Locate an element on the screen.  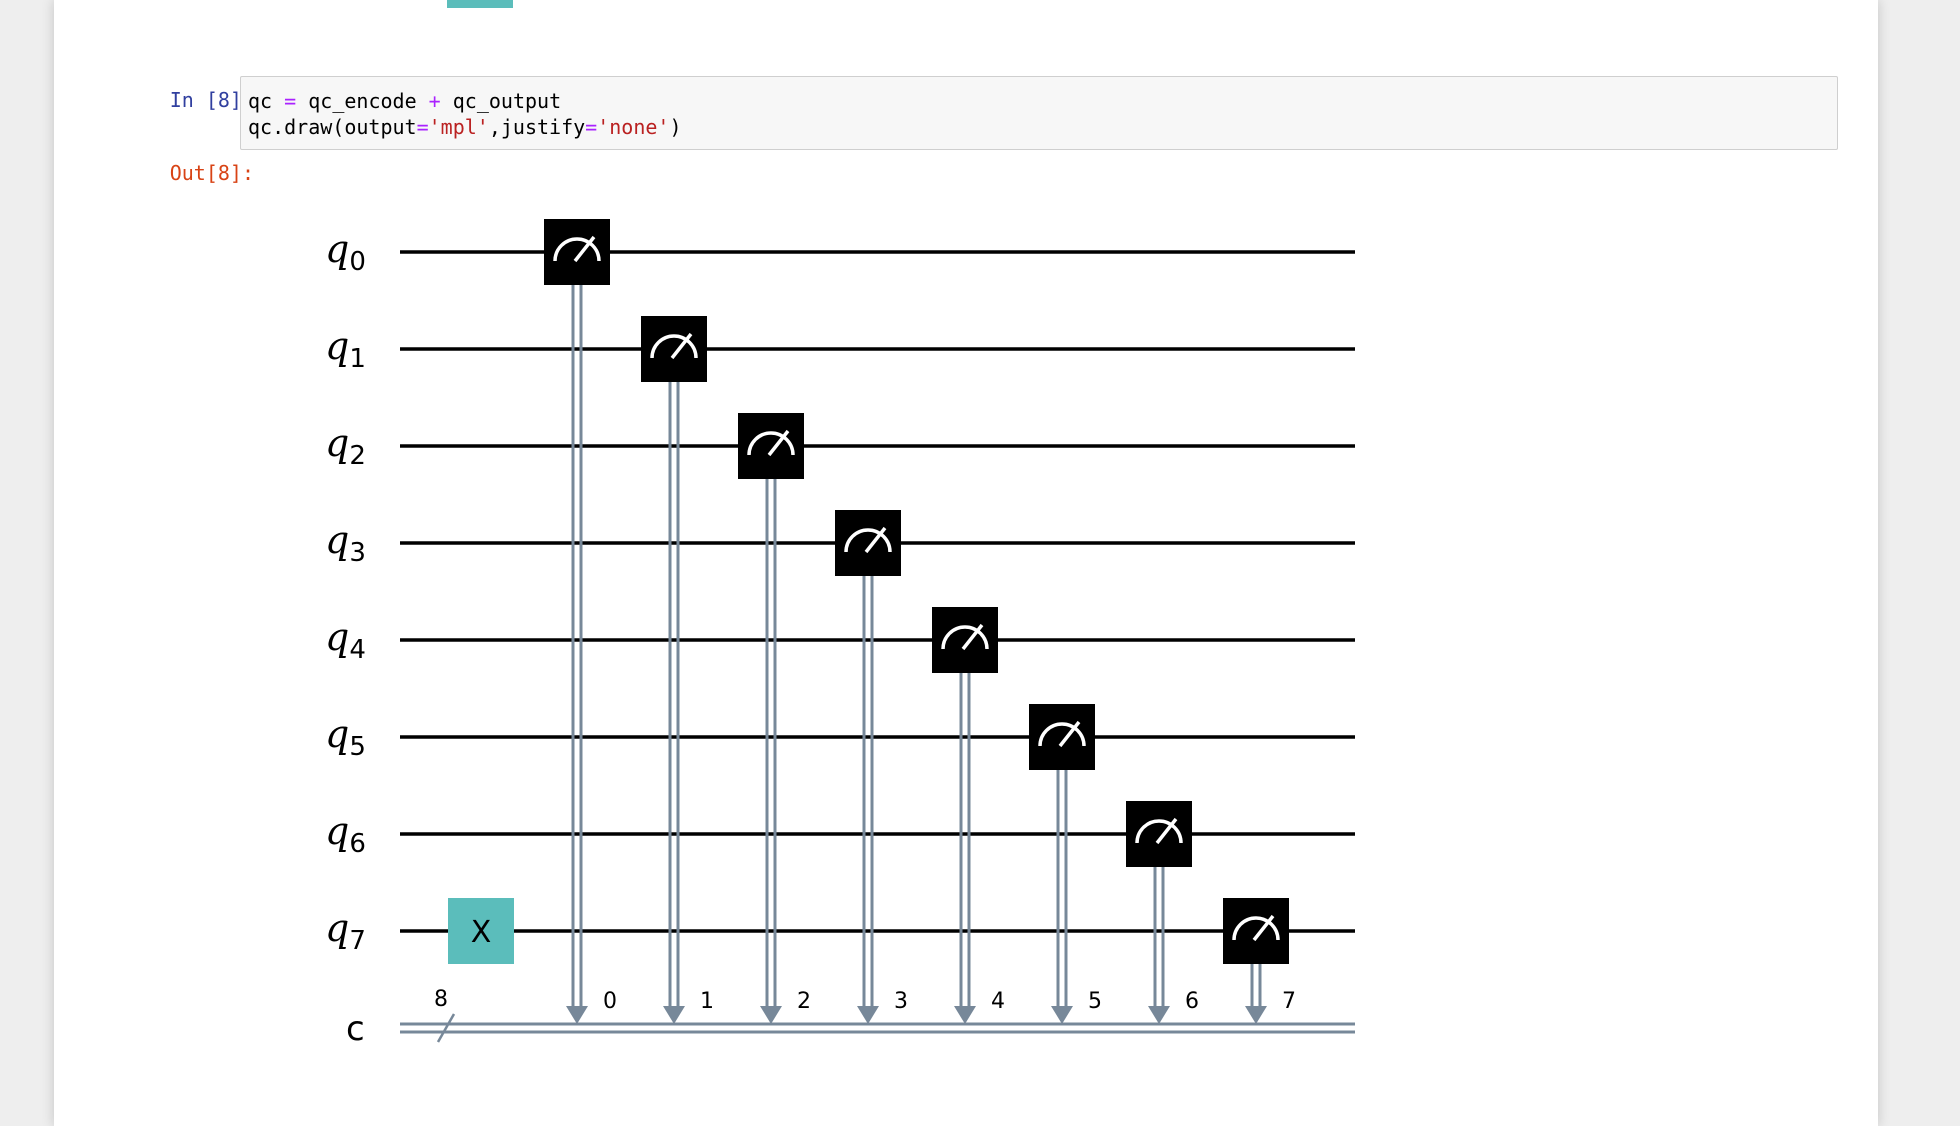
measure-bit-label: 6 is located at coordinates (1192, 1001).